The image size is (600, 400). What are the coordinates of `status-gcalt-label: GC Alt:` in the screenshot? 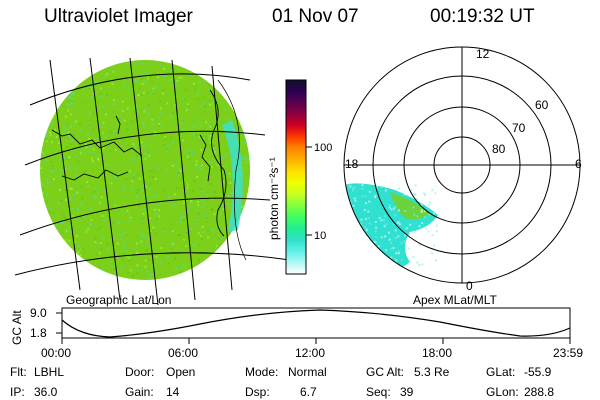 It's located at (385, 372).